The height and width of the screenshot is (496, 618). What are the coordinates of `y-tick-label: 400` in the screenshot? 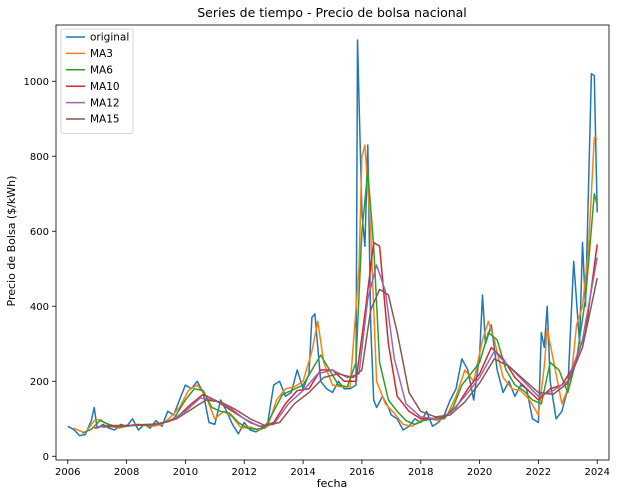 It's located at (39, 307).